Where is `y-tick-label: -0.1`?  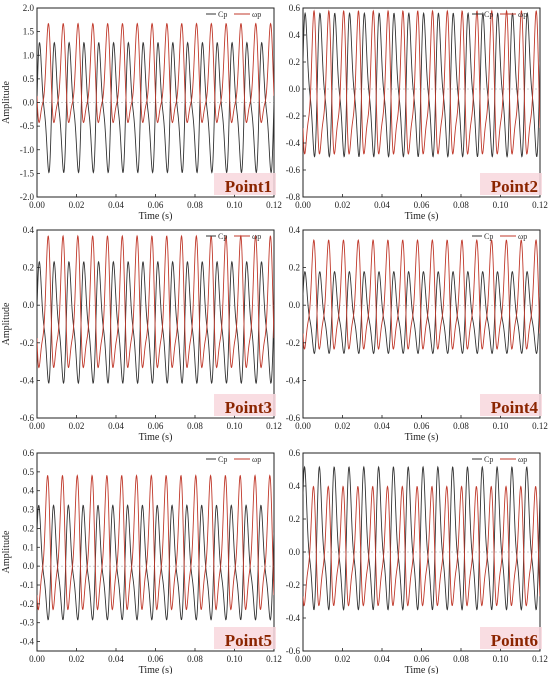
y-tick-label: -0.1 is located at coordinates (27, 585).